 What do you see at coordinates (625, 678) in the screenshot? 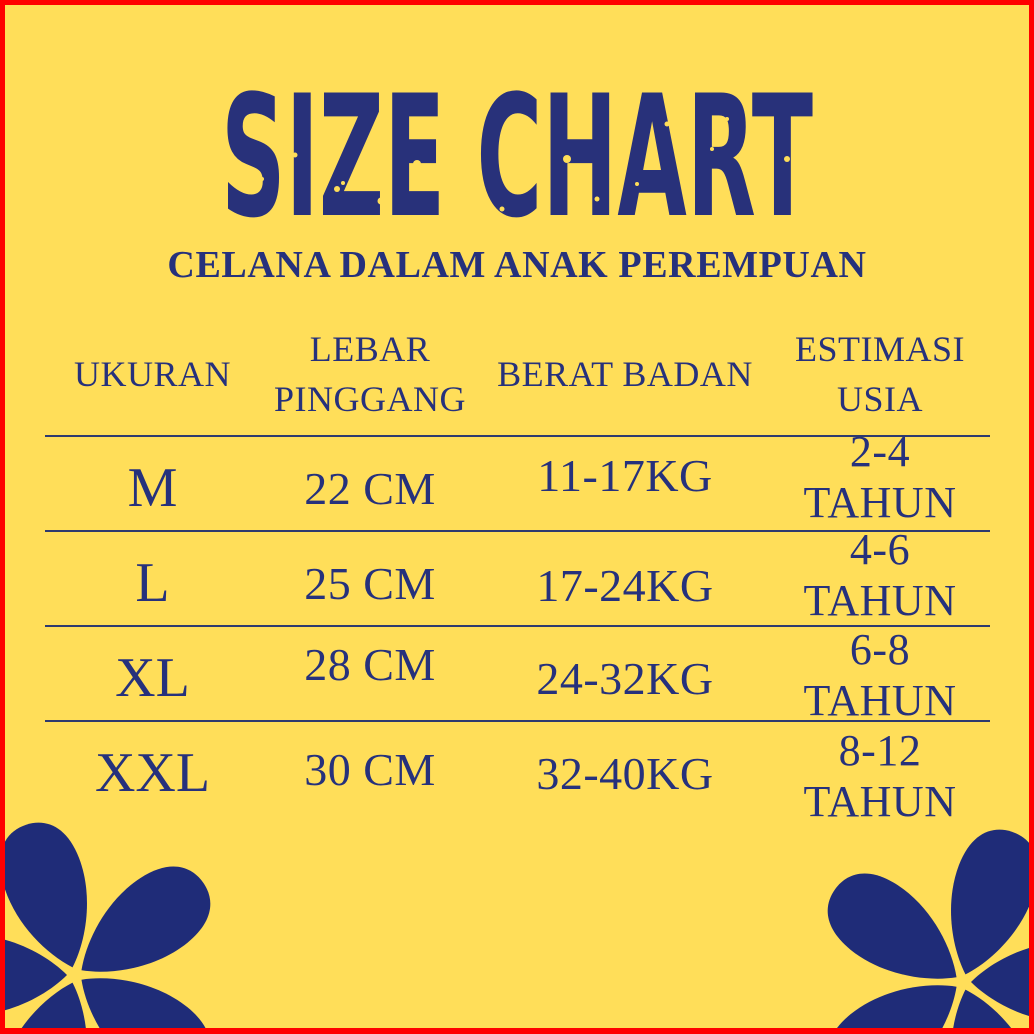
I see `cell-berat-badan: 24-32KG` at bounding box center [625, 678].